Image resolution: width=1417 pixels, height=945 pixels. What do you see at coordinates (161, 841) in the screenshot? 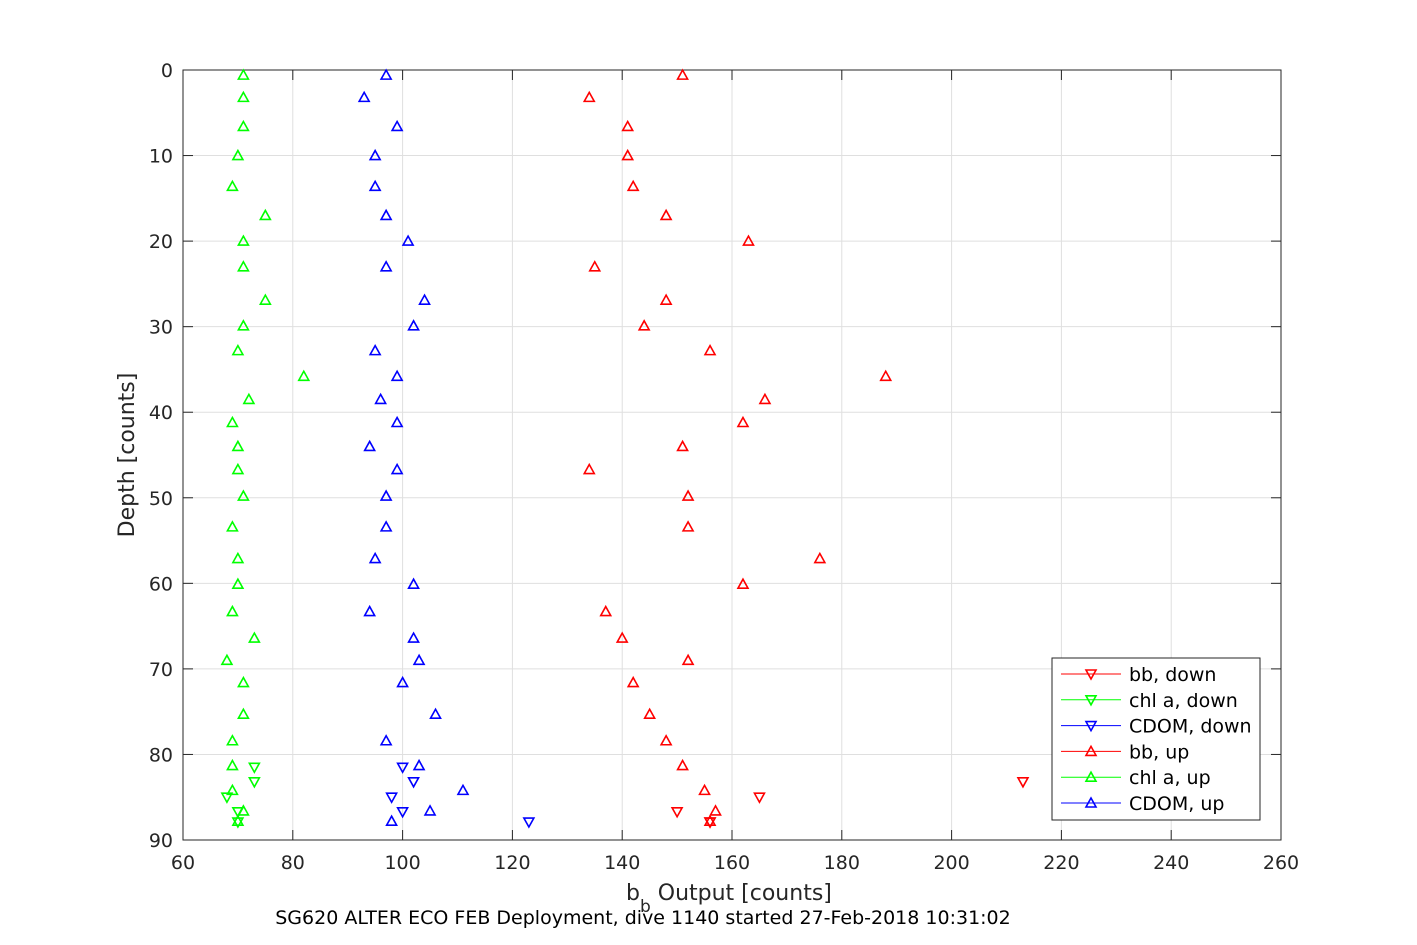
I see `y-tick-label: 90` at bounding box center [161, 841].